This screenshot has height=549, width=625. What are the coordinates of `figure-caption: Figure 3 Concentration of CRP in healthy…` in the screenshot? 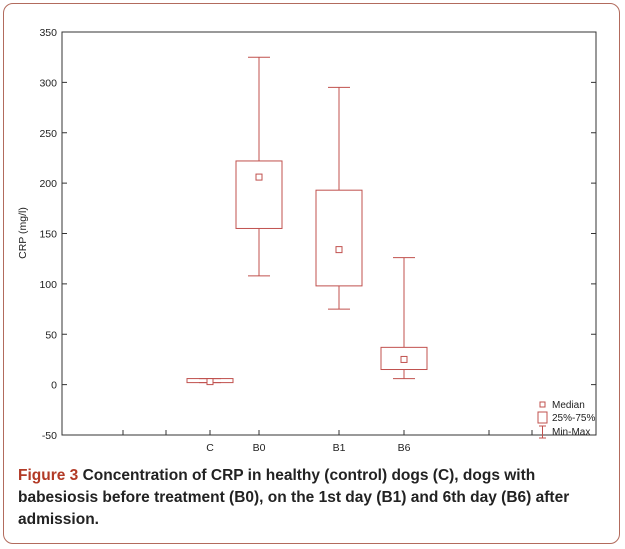 It's located at (313, 498).